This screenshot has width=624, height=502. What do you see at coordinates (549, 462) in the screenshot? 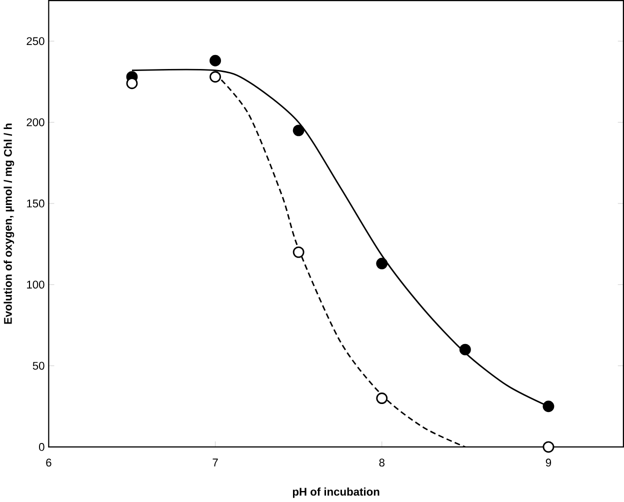
I see `x-tick-label: 9` at bounding box center [549, 462].